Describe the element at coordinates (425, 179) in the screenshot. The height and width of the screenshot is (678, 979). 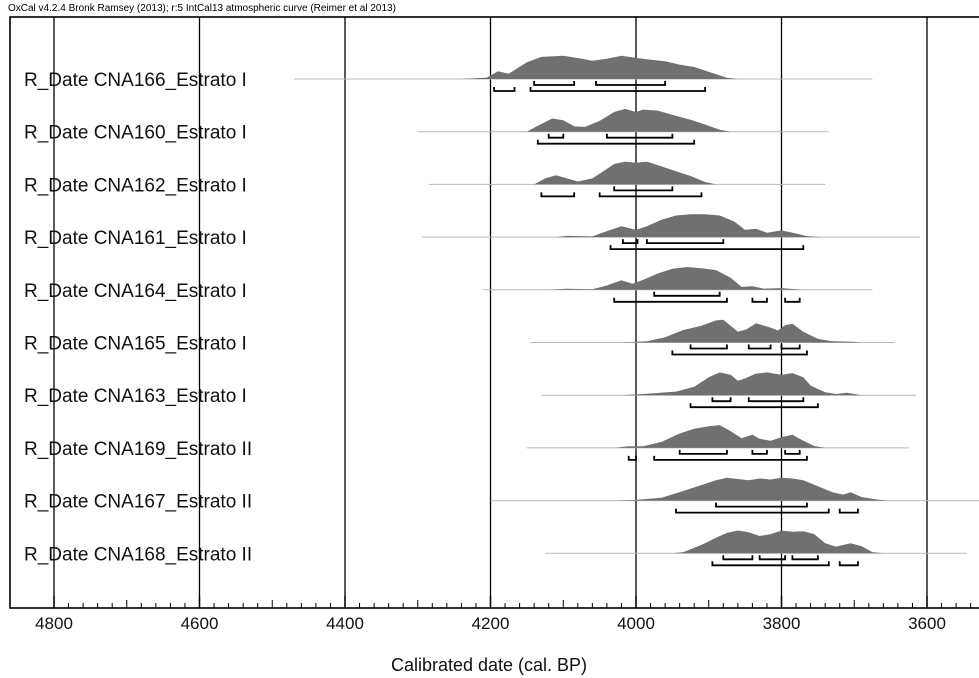
I see `date-row: R_Date CNA162_Estrato I` at that location.